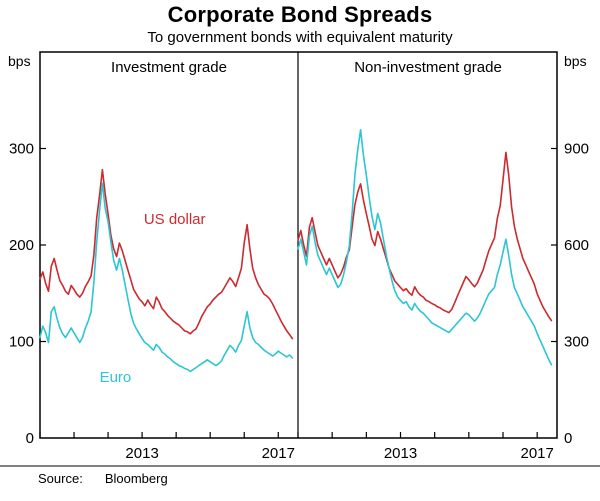 The width and height of the screenshot is (600, 501). Describe the element at coordinates (576, 149) in the screenshot. I see `right-axis-tick-label: 900` at that location.